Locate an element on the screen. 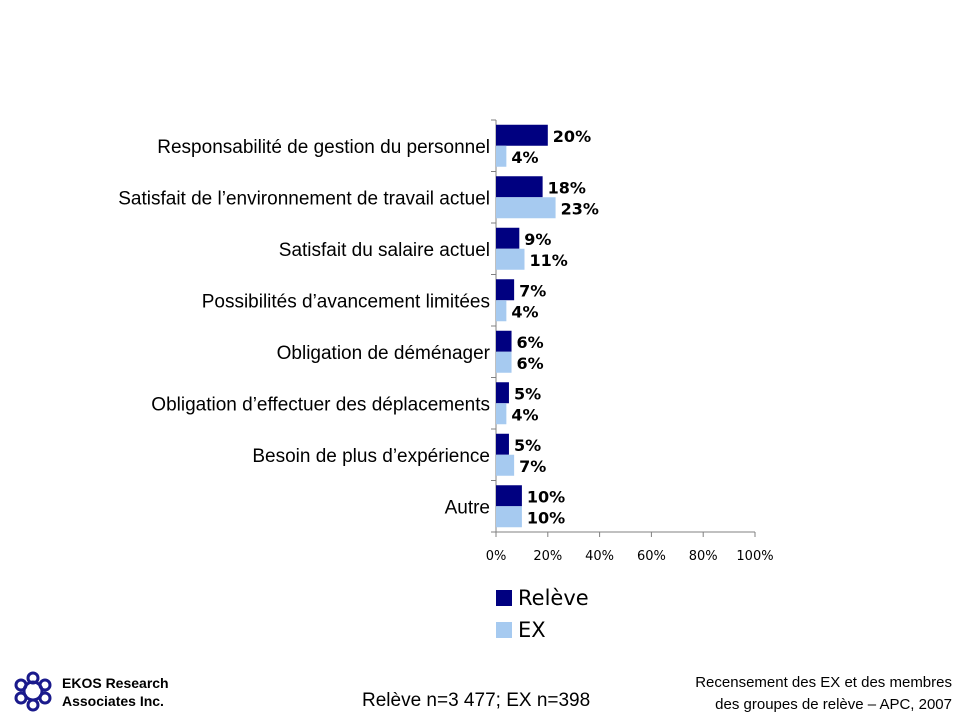  company-line-2: Associates Inc. is located at coordinates (113, 701).